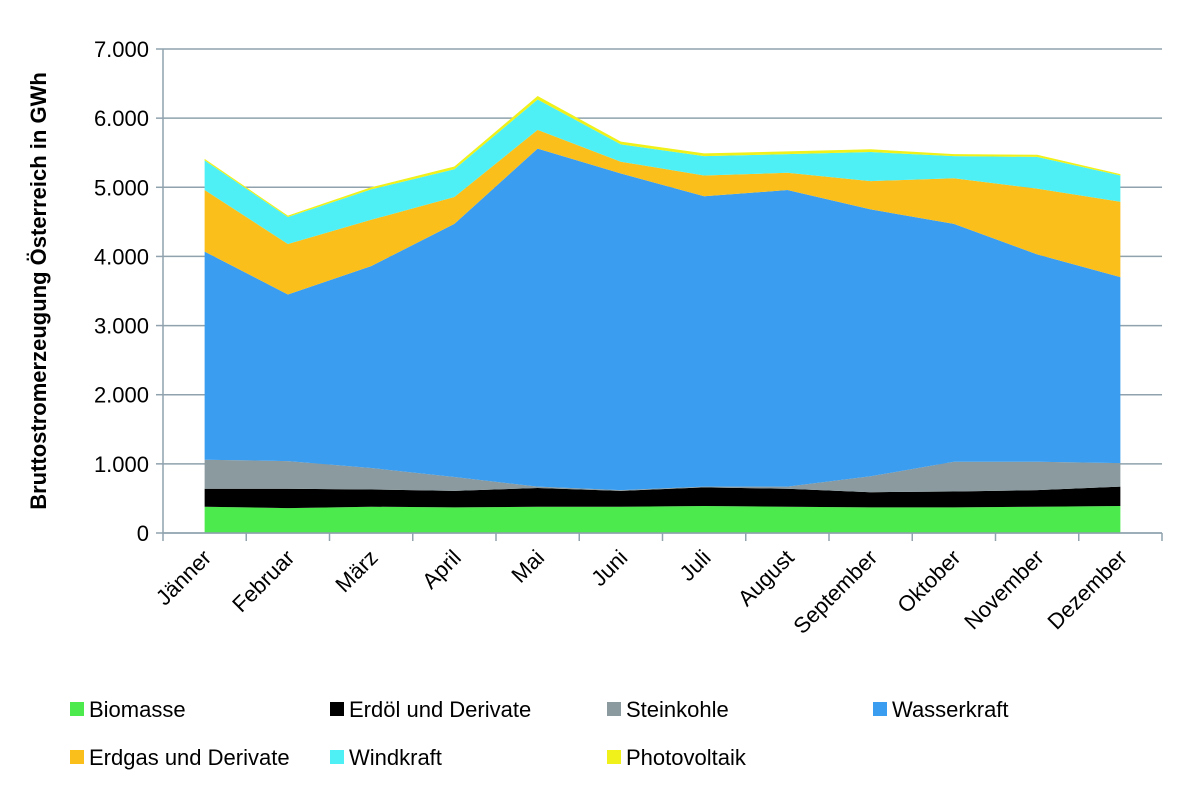  I want to click on x-tick-label: November, so click(1003, 589).